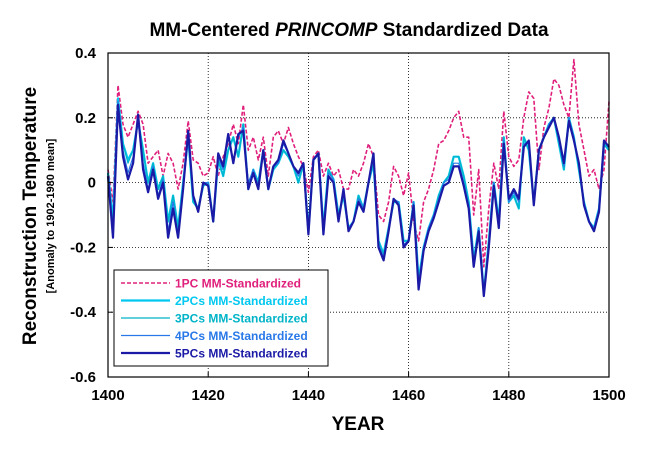  Describe the element at coordinates (107, 395) in the screenshot. I see `x-tick-label: 1400` at that location.